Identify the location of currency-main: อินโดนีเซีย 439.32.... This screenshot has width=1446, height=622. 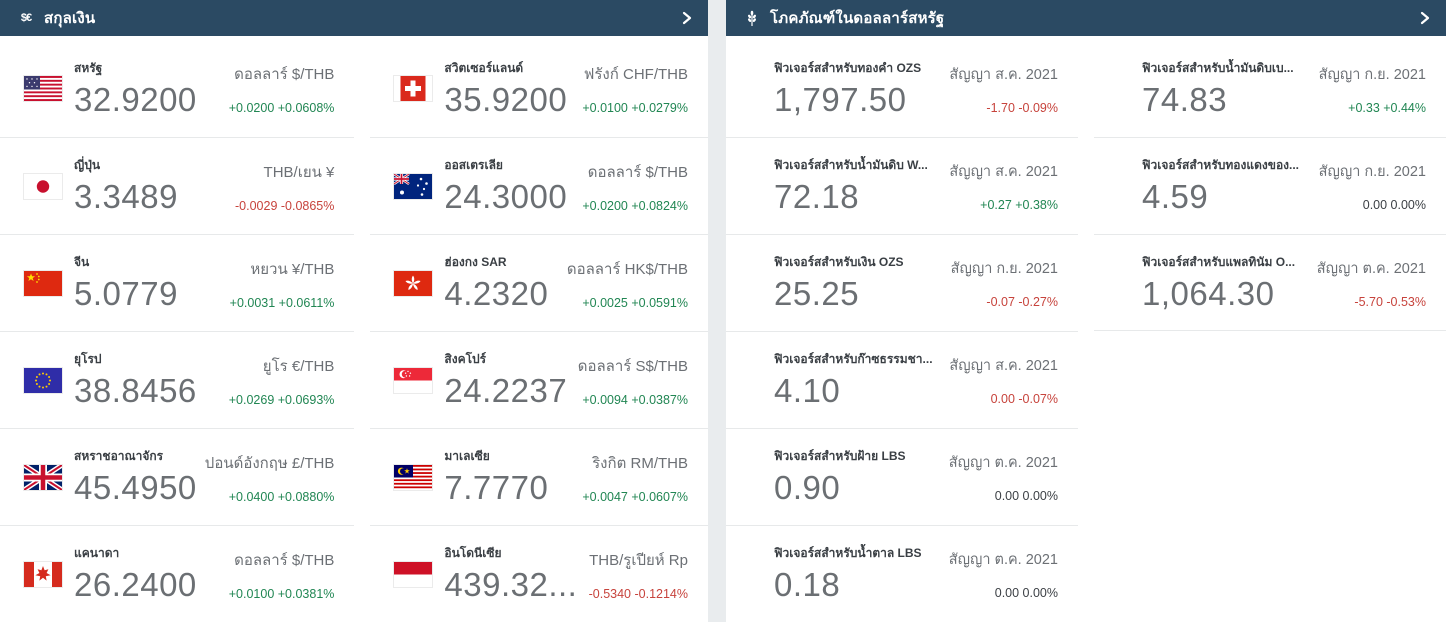
(512, 574).